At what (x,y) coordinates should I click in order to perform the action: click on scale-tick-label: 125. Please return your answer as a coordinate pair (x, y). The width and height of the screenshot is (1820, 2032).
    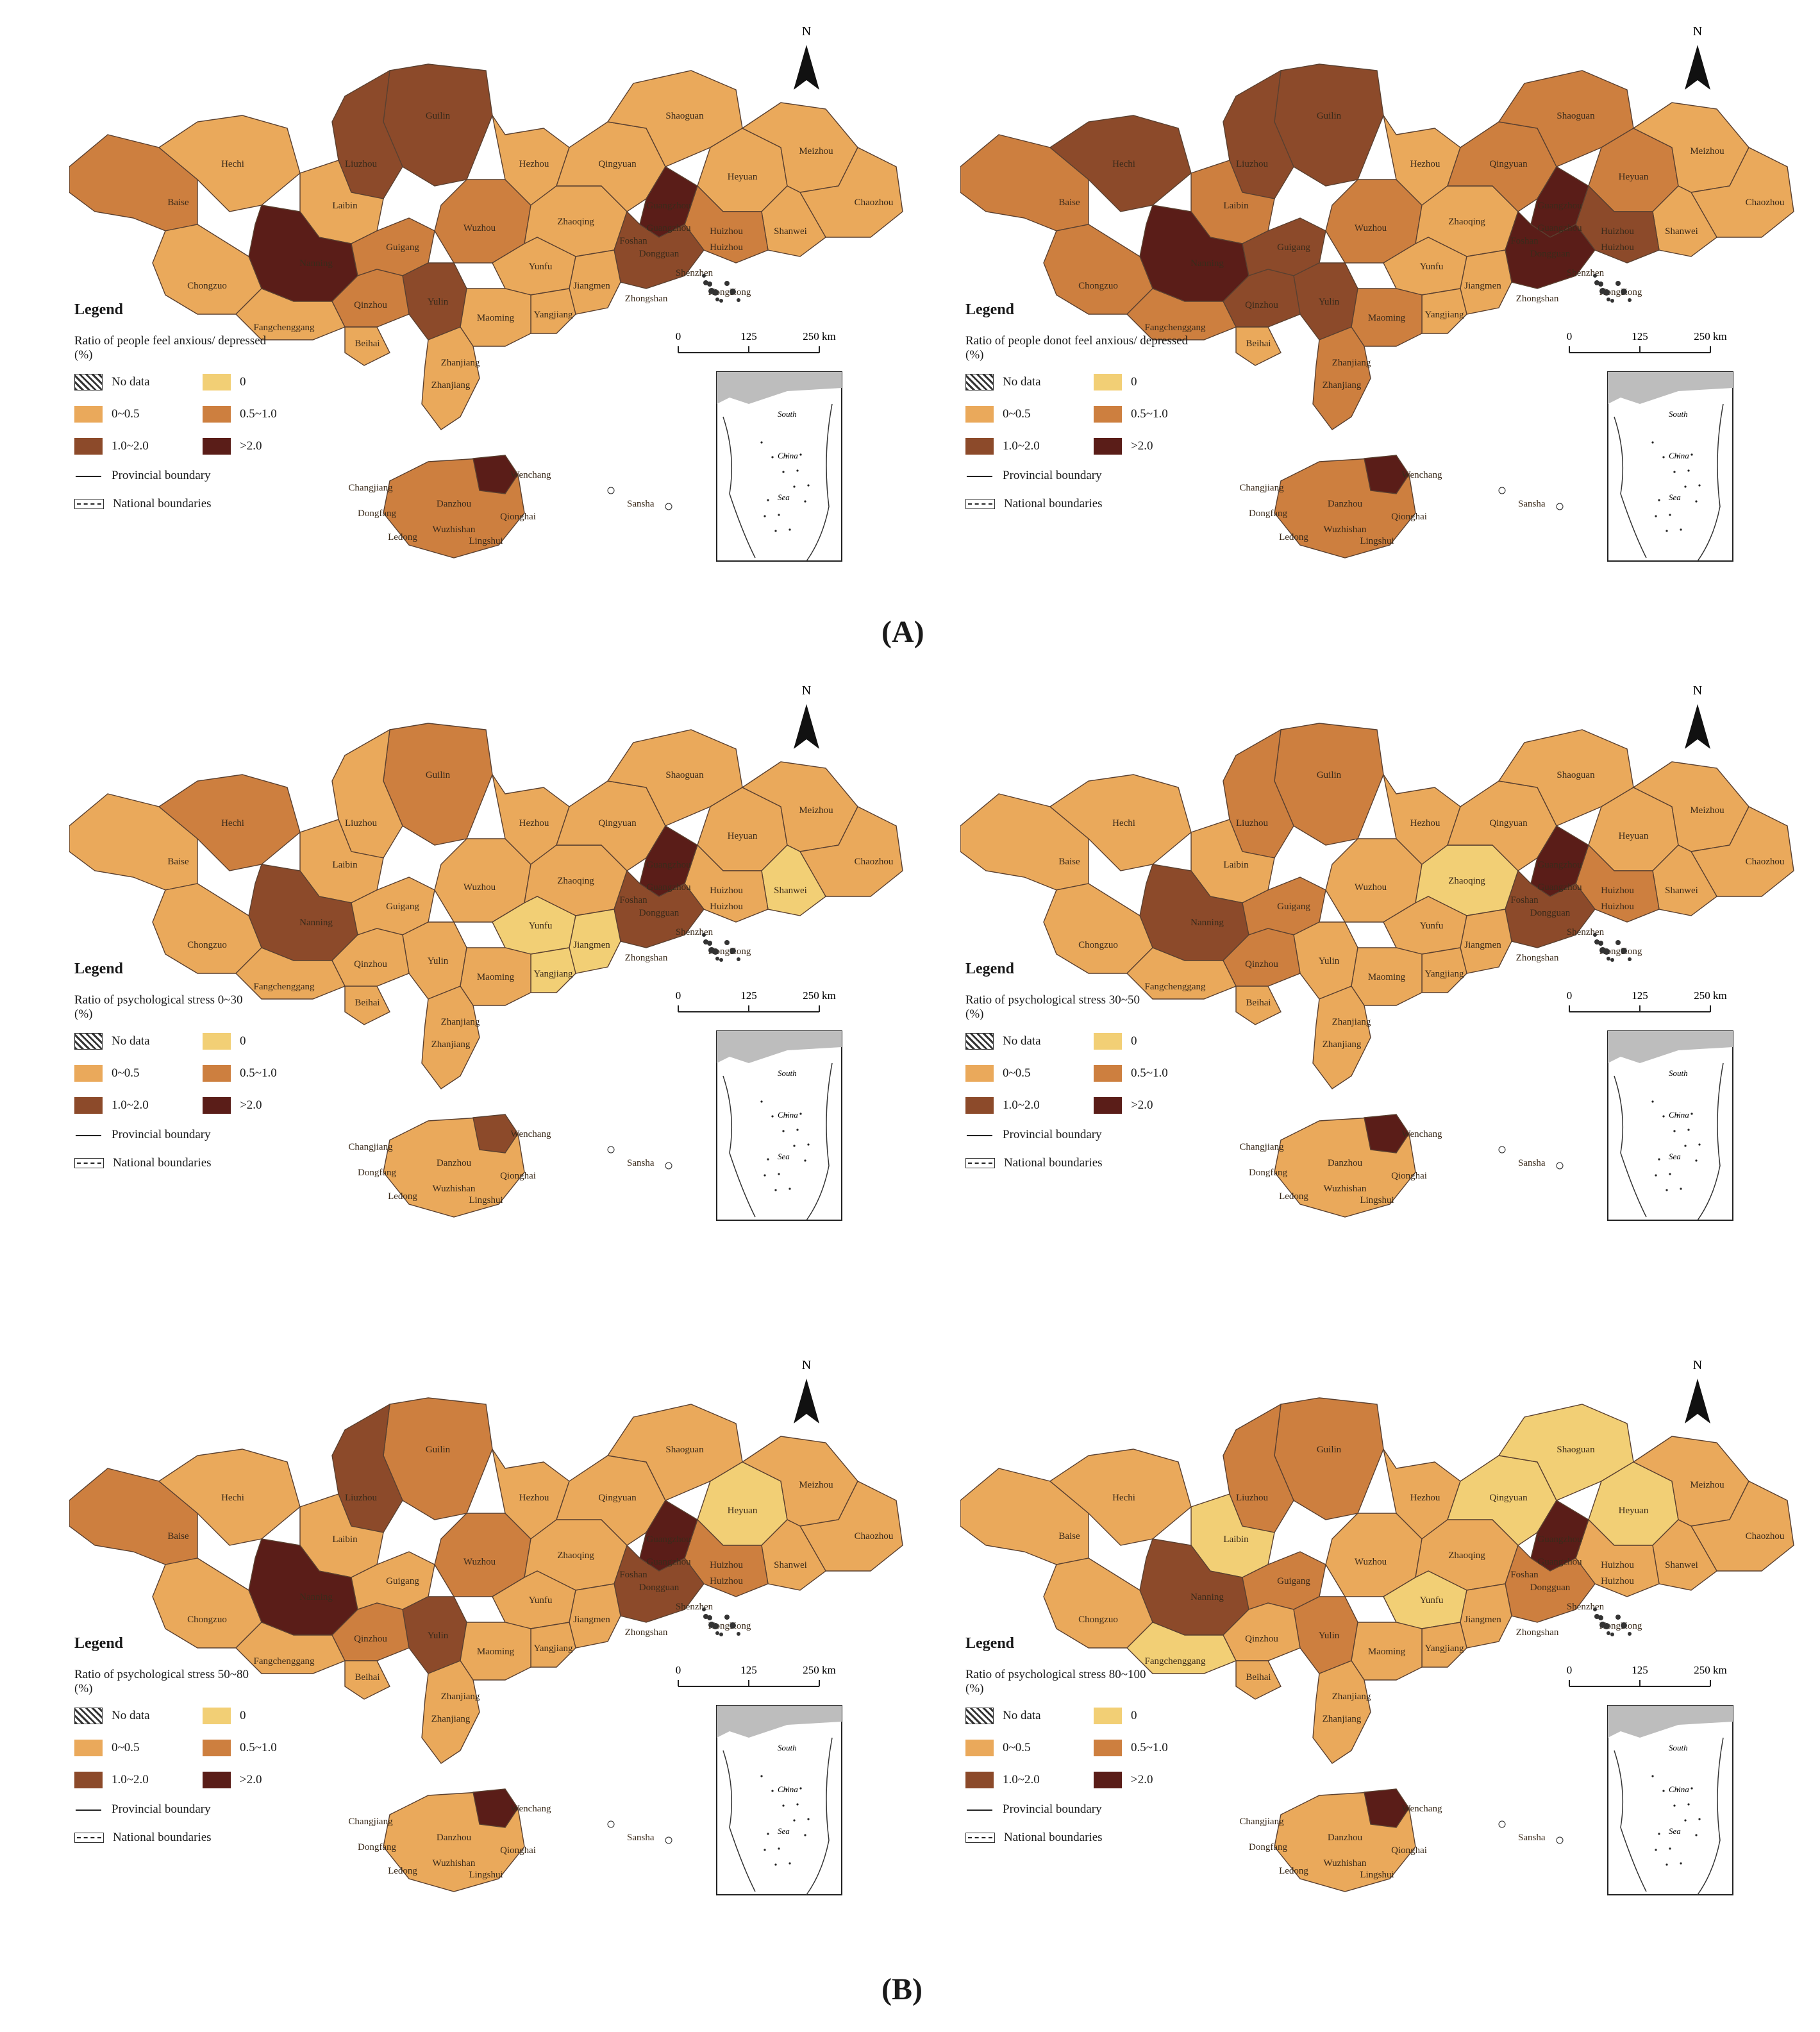
    Looking at the image, I should click on (748, 336).